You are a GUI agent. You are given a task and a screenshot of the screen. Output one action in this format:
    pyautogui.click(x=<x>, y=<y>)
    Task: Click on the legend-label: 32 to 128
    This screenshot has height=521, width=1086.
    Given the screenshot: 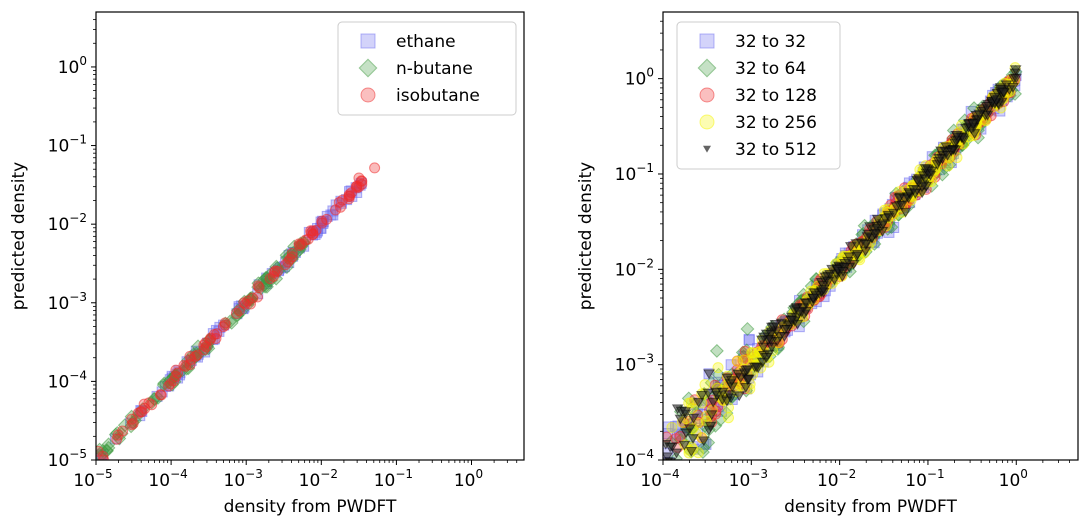 What is the action you would take?
    pyautogui.click(x=776, y=96)
    